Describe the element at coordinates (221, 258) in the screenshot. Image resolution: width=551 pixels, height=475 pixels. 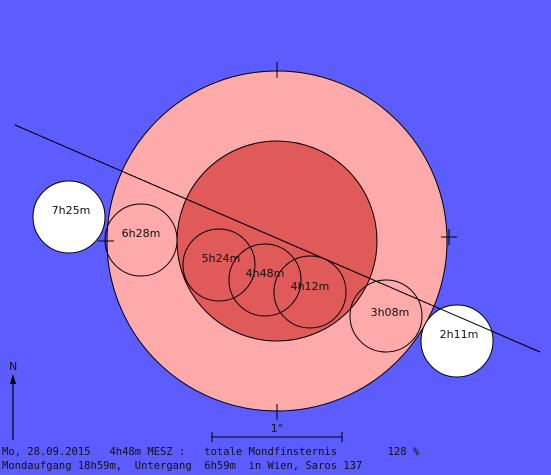
I see `moon-time-label-2: 5h24m` at that location.